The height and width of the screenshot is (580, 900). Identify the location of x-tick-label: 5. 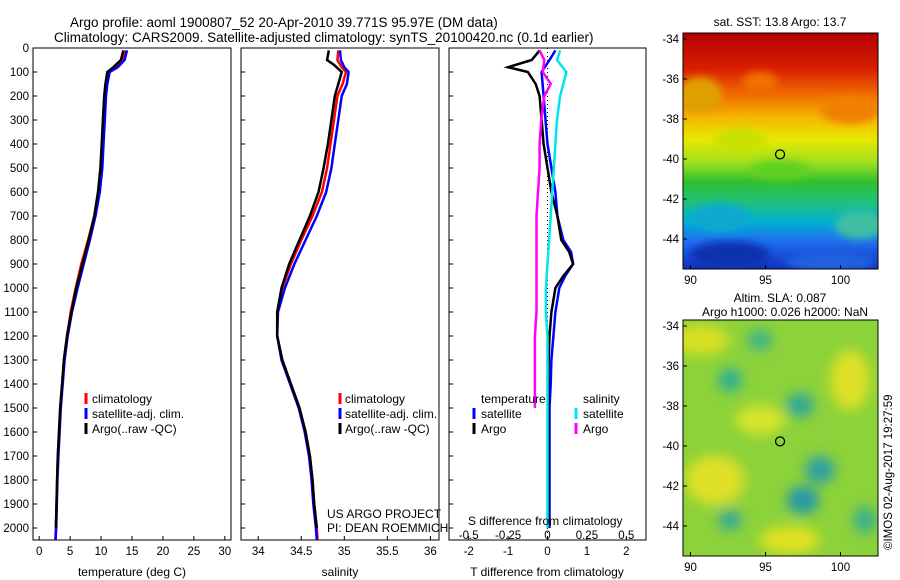
(70, 552).